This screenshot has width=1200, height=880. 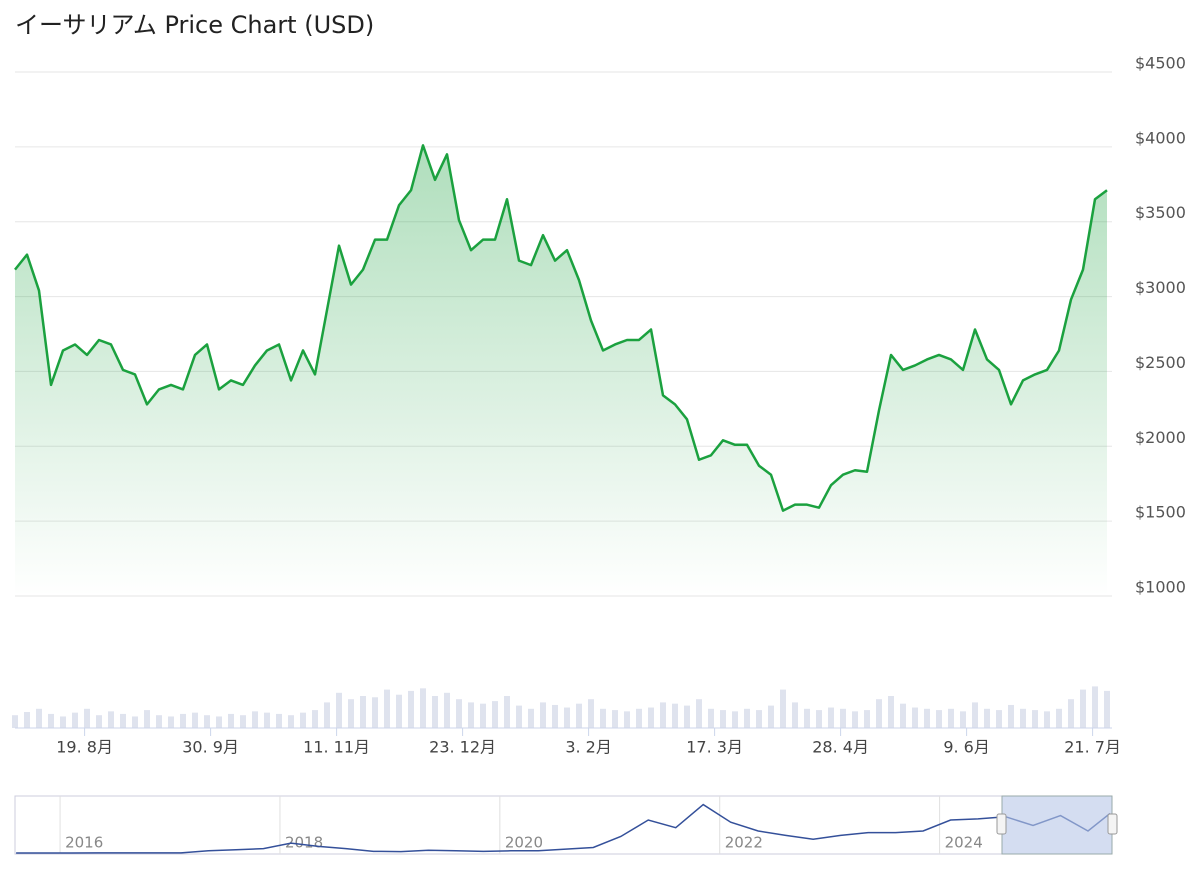 I want to click on navigator-tick-label: 2024, so click(x=964, y=843).